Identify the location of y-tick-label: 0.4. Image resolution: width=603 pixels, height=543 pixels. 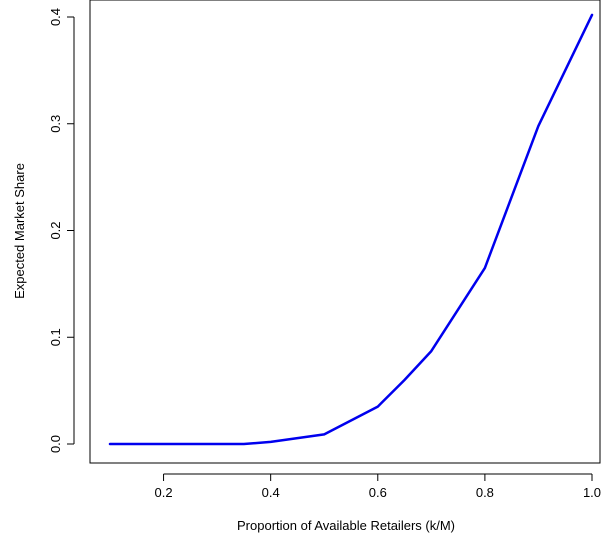
(55, 17).